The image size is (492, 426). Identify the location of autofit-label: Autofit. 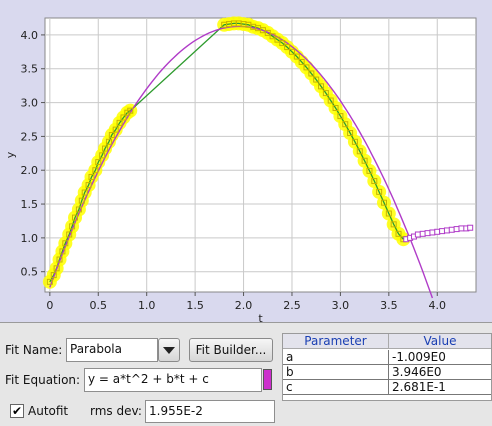
(48, 411).